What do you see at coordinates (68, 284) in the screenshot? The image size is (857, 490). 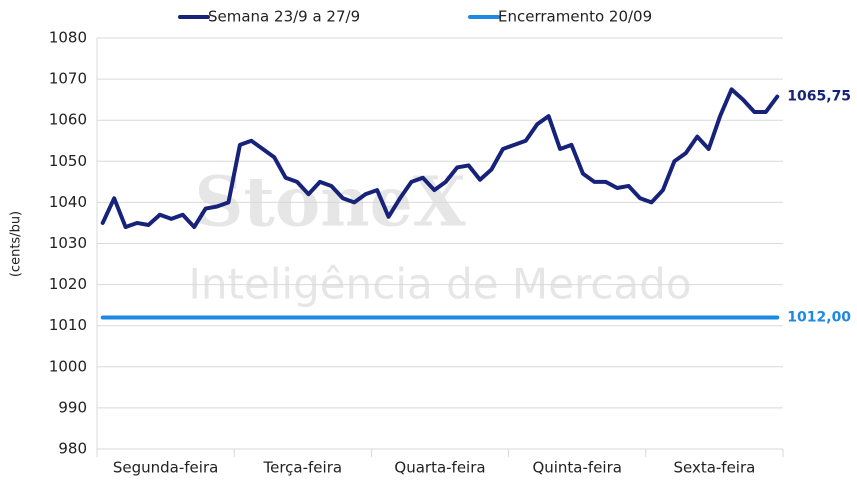 I see `y-tick-label: 1020` at bounding box center [68, 284].